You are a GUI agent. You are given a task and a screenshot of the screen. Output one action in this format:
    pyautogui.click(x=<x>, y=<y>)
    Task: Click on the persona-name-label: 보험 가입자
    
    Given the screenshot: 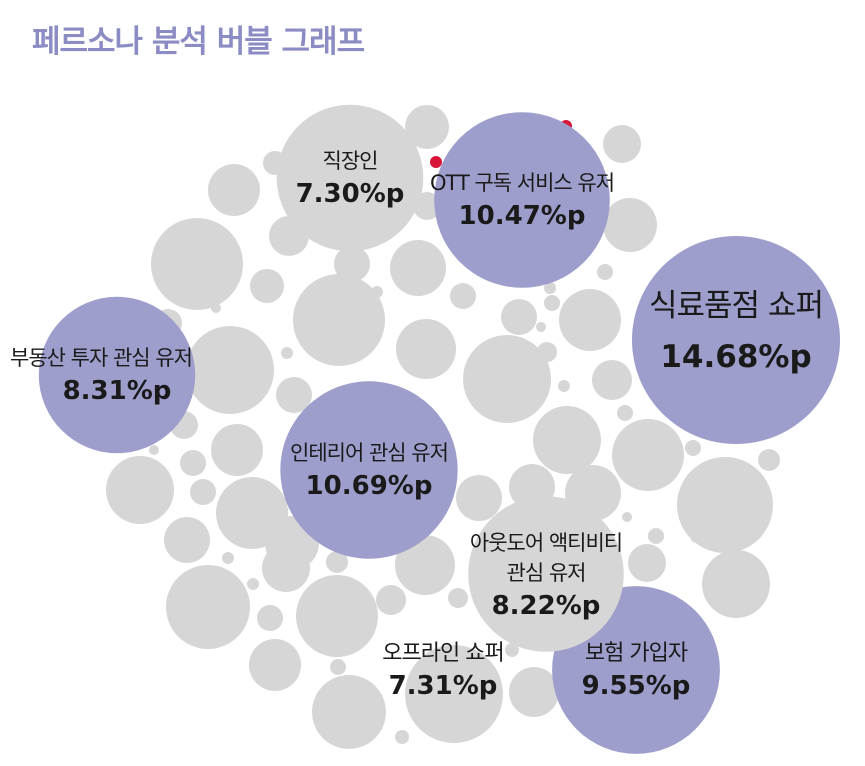 What is the action you would take?
    pyautogui.click(x=636, y=653)
    